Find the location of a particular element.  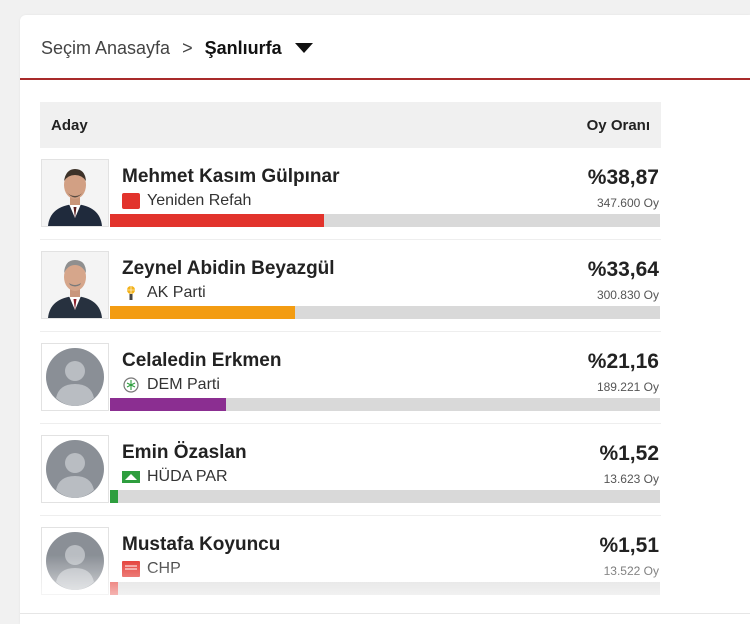

candidate-name: Emin Özaslan is located at coordinates (184, 452).